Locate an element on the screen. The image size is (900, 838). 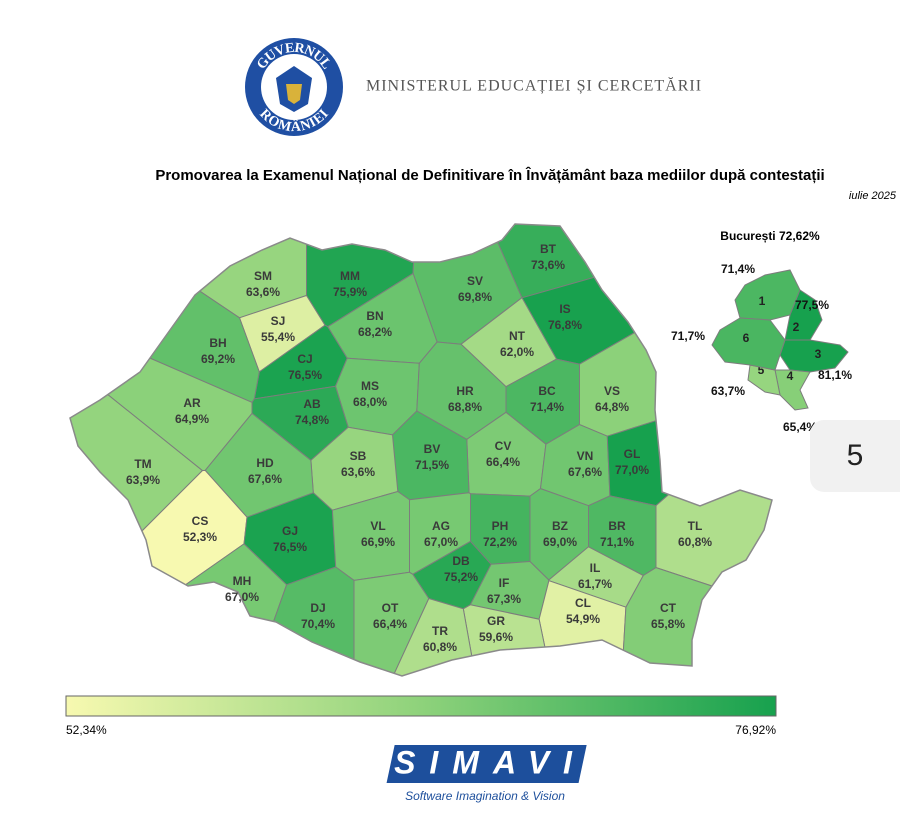
county-value: 71,1% is located at coordinates (617, 542).